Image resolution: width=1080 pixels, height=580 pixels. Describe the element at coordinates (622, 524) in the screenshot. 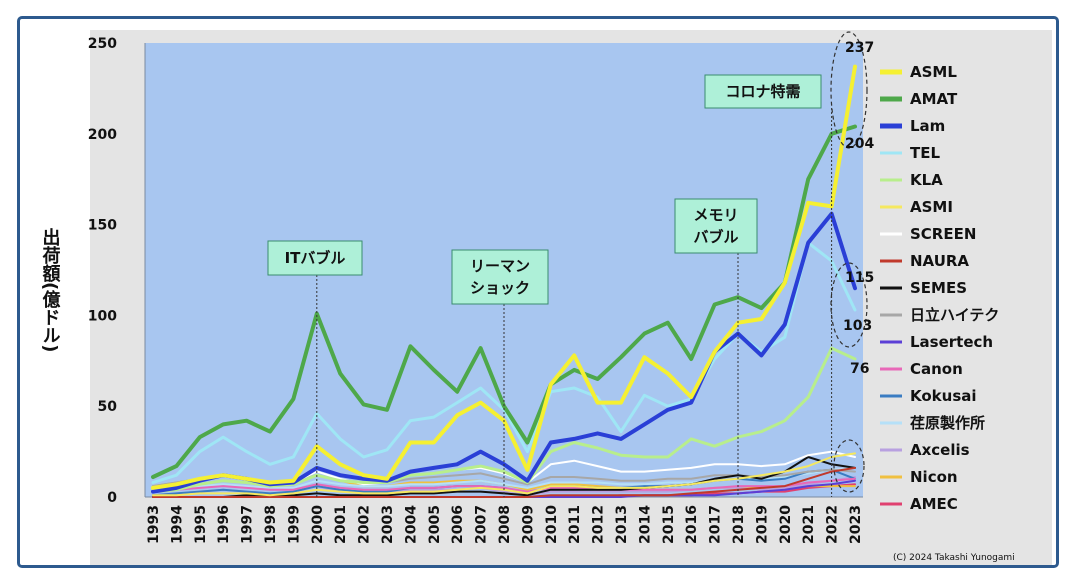

I see `x-tick-label: 2013` at that location.